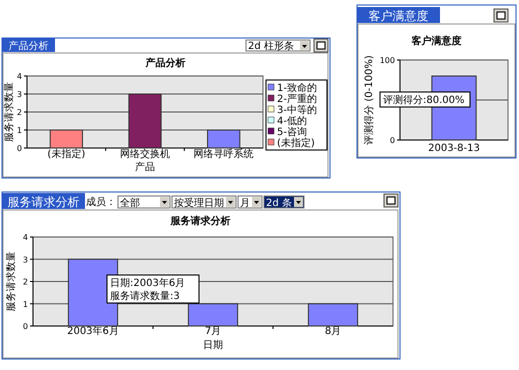  Describe the element at coordinates (213, 331) in the screenshot. I see `x-tick-label: 7月` at that location.